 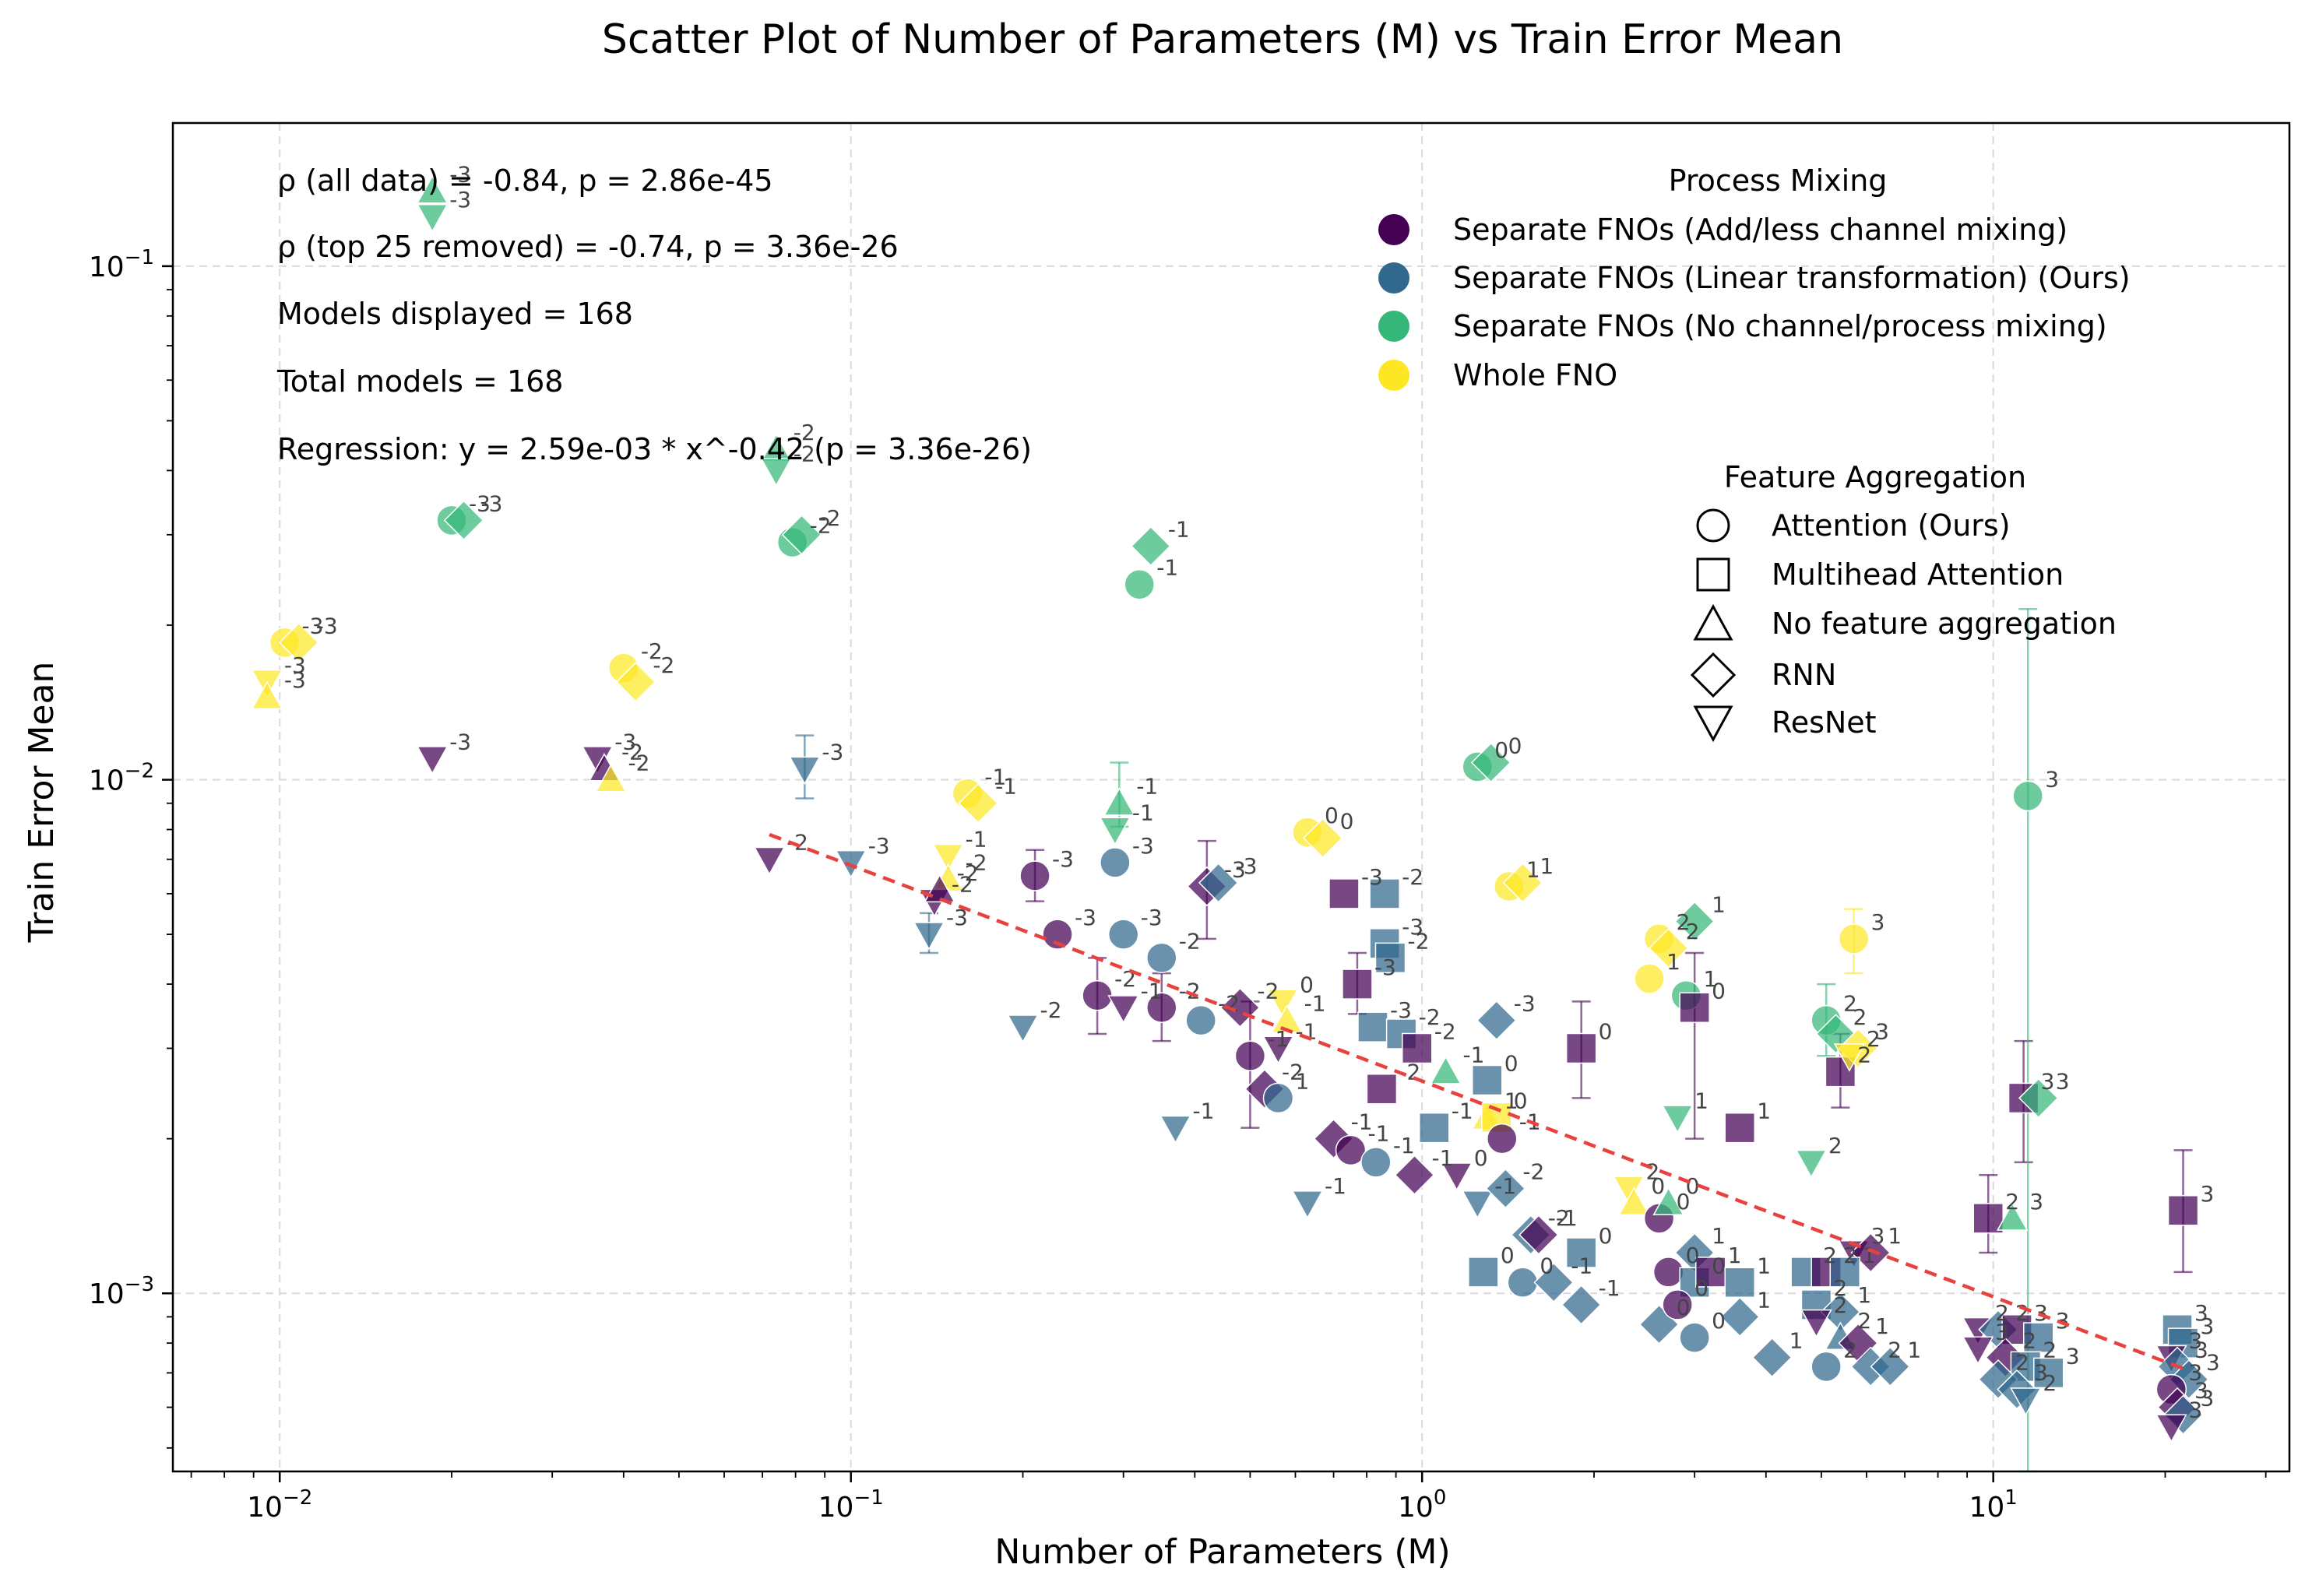 I want to click on legend-circle-icon, so click(x=1713, y=525).